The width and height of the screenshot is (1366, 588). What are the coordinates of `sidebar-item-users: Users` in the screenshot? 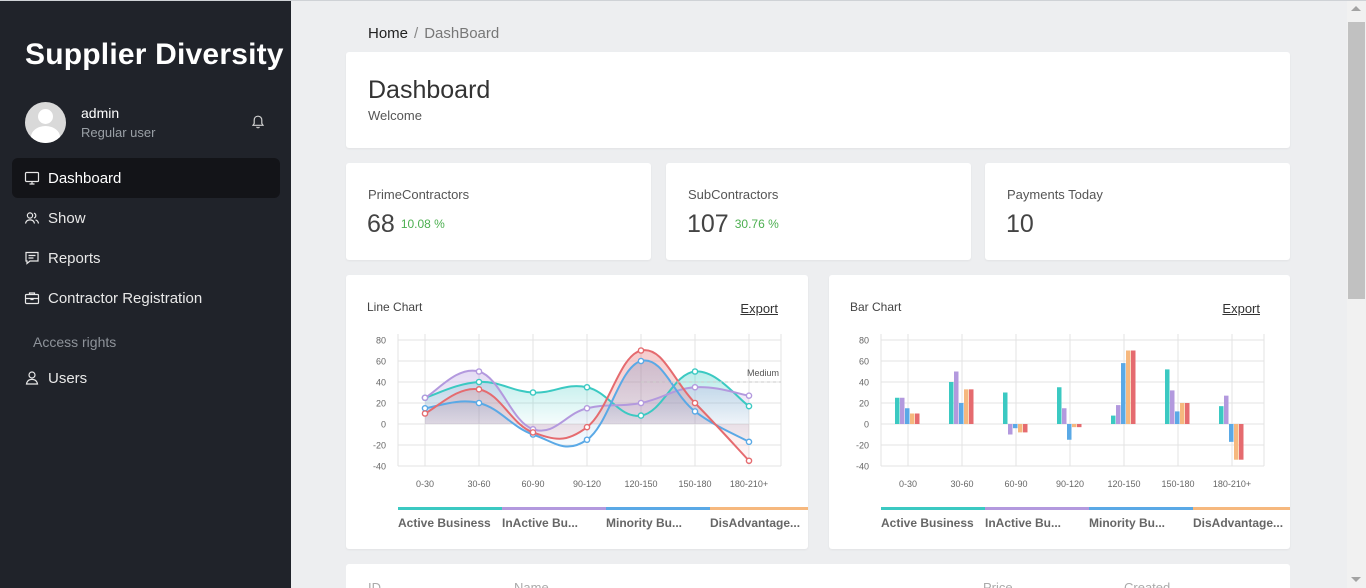 It's located at (146, 378).